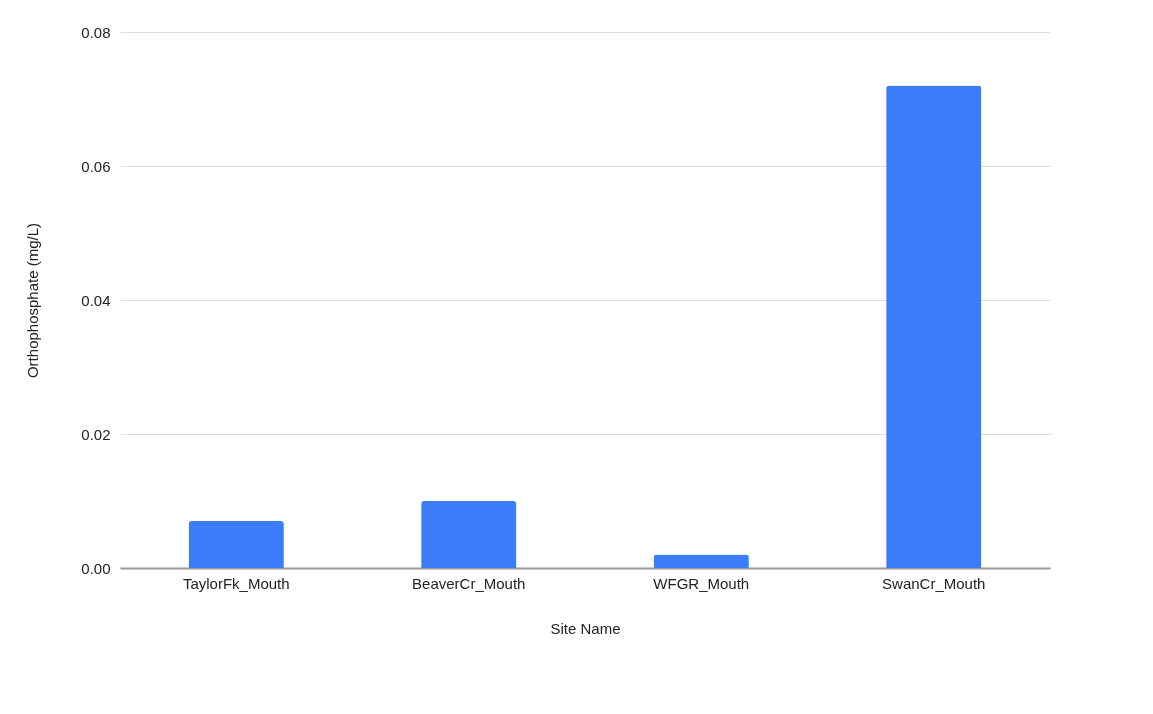 The width and height of the screenshot is (1153, 714). What do you see at coordinates (96, 300) in the screenshot?
I see `y-tick-label: 0.04` at bounding box center [96, 300].